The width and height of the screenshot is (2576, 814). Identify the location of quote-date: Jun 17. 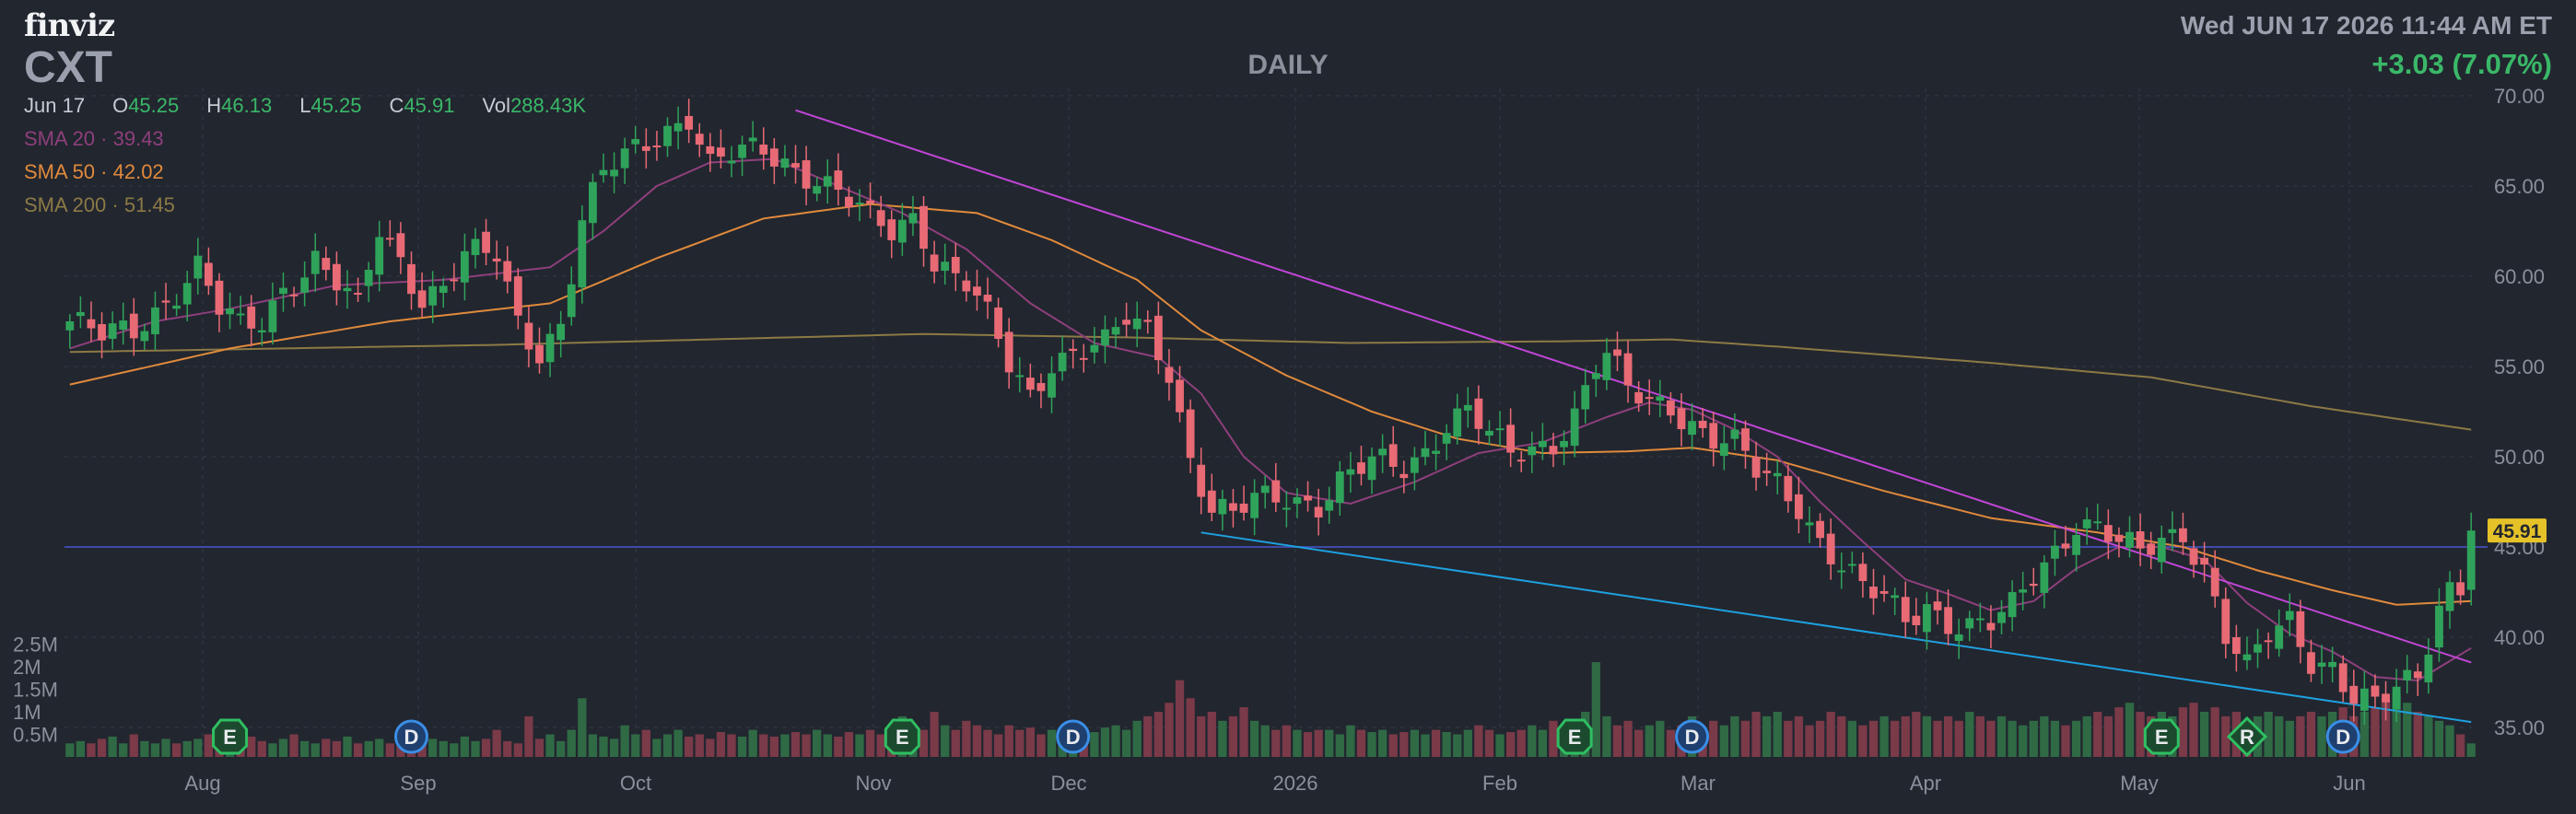
(55, 105).